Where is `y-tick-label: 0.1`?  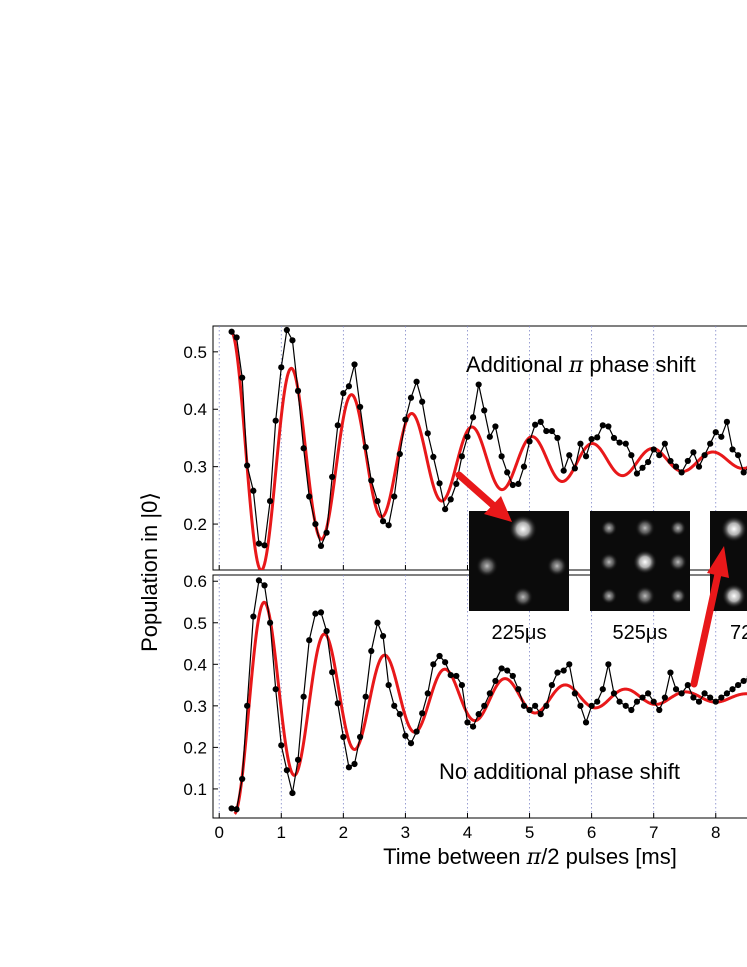
y-tick-label: 0.1 is located at coordinates (195, 789).